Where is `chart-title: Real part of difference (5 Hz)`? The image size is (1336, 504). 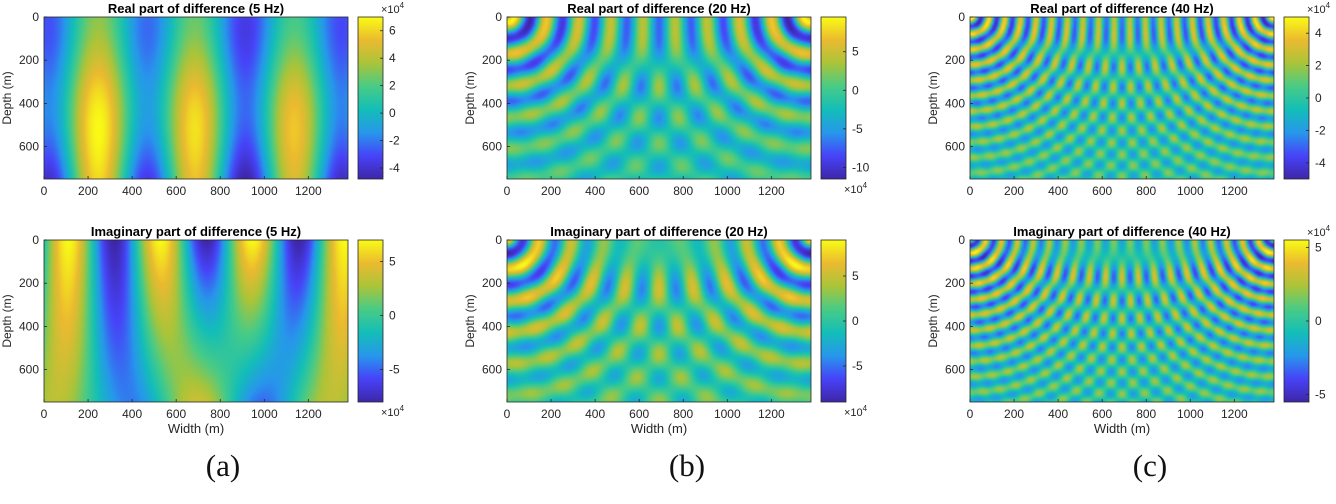
chart-title: Real part of difference (5 Hz) is located at coordinates (196, 8).